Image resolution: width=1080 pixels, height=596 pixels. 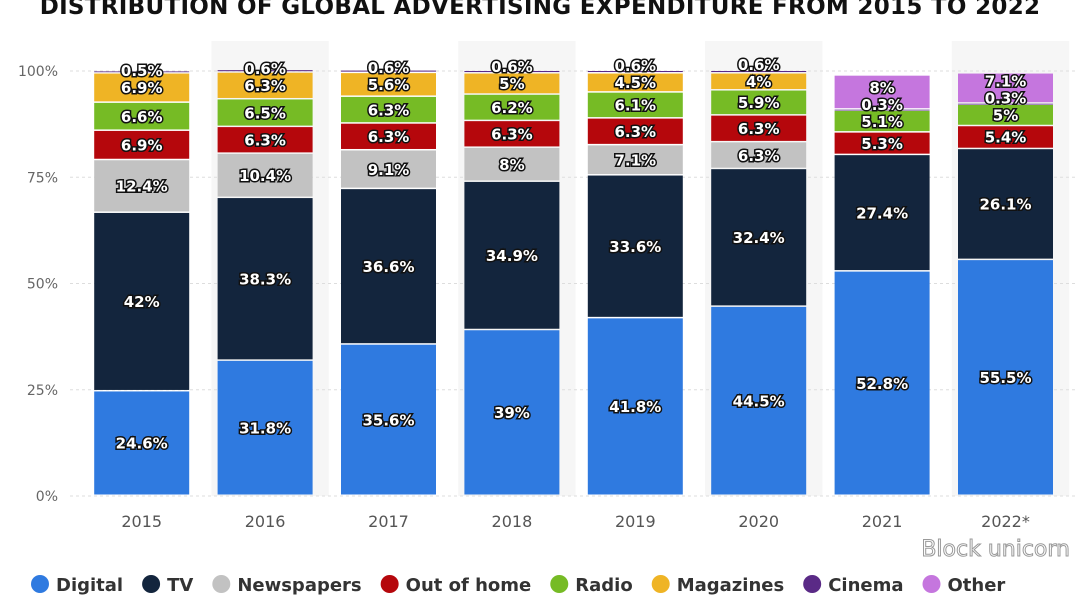 I want to click on legend-label: Newspapers, so click(x=299, y=585).